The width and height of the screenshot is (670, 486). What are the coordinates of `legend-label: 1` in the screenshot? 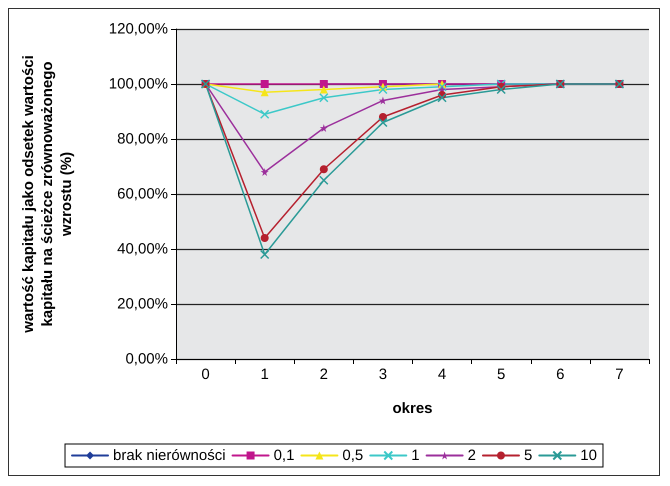 It's located at (415, 455).